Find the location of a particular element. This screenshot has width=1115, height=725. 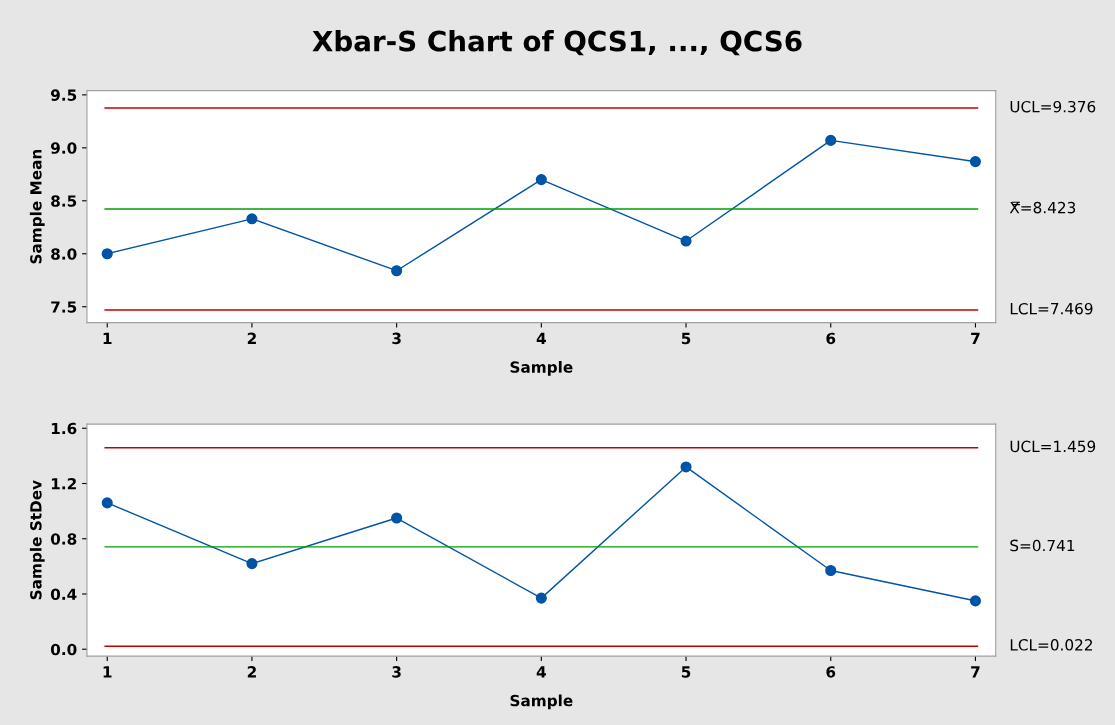

ref-line-label: UCL=9.376 is located at coordinates (1053, 106).